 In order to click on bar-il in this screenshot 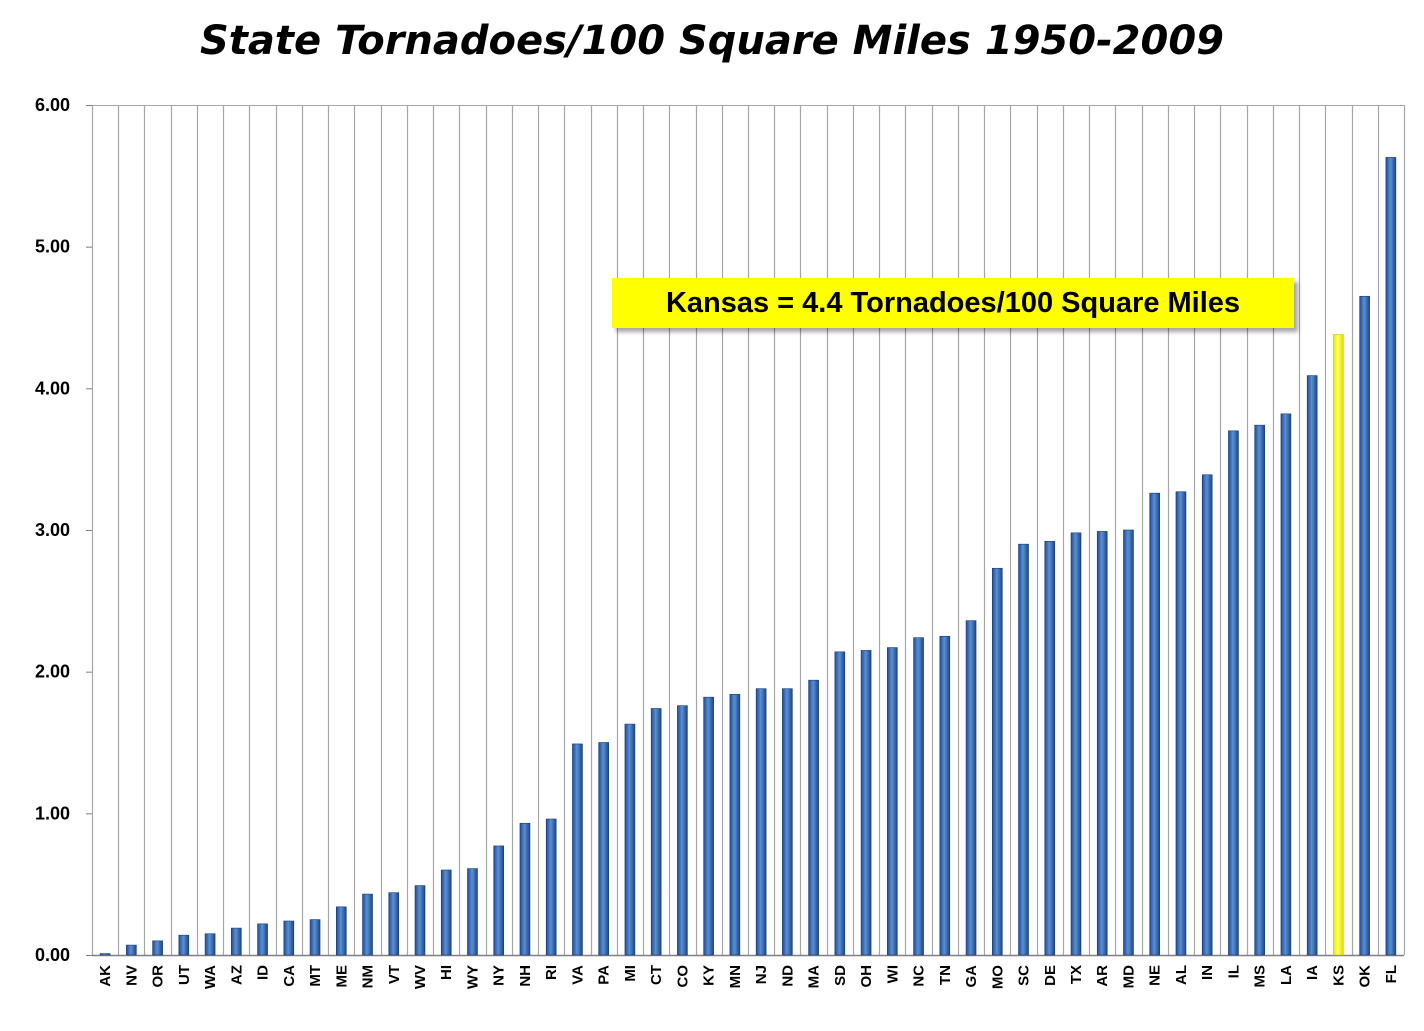, I will do `click(1233, 693)`.